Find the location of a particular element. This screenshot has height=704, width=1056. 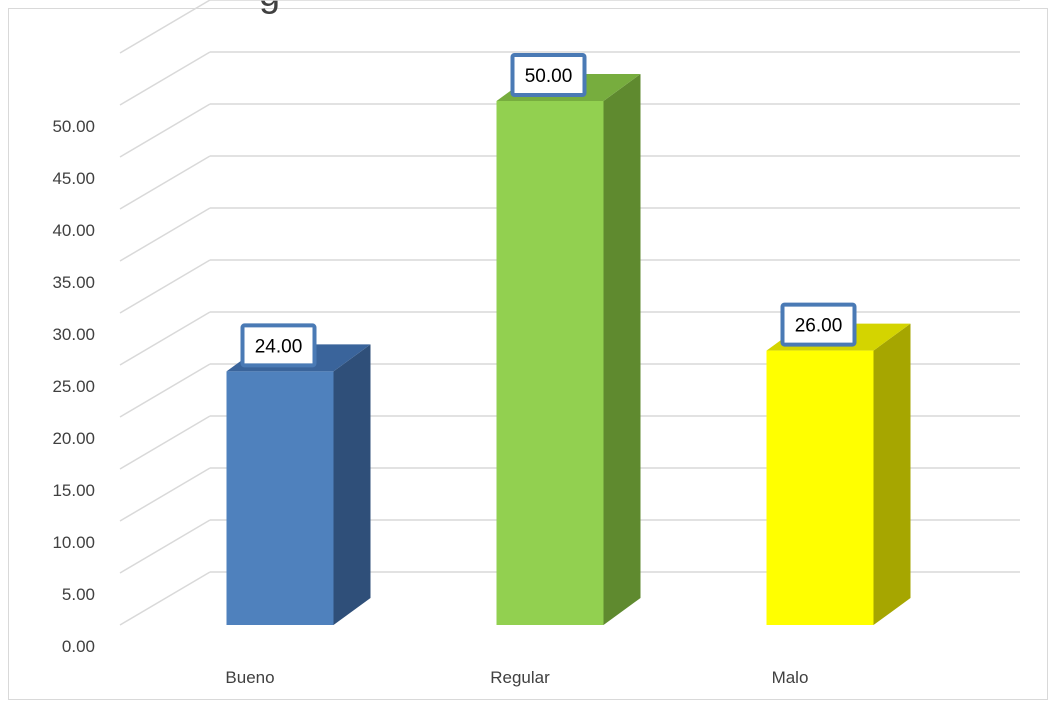

y-tick-label: 45.00 is located at coordinates (73, 178).